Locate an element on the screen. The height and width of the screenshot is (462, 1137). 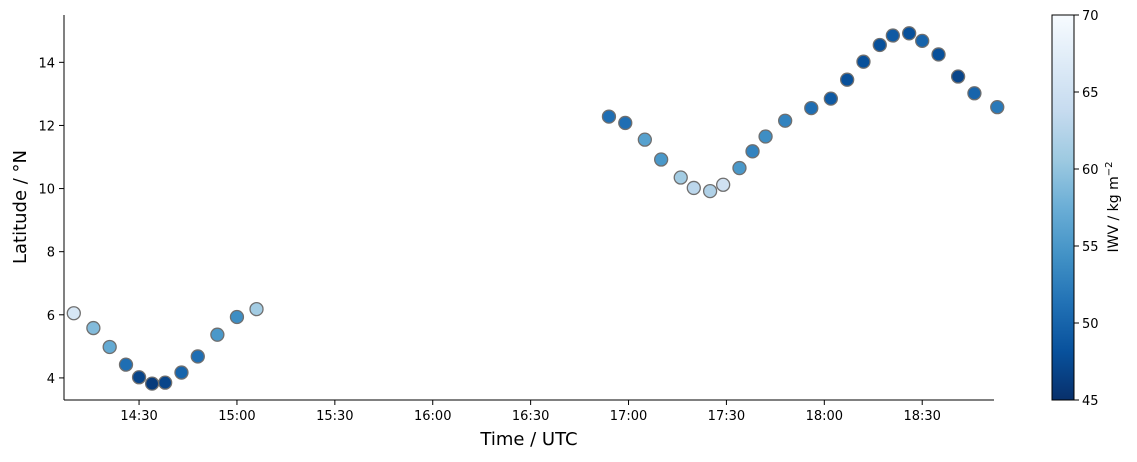
y-tick-label: 10 is located at coordinates (46, 190).